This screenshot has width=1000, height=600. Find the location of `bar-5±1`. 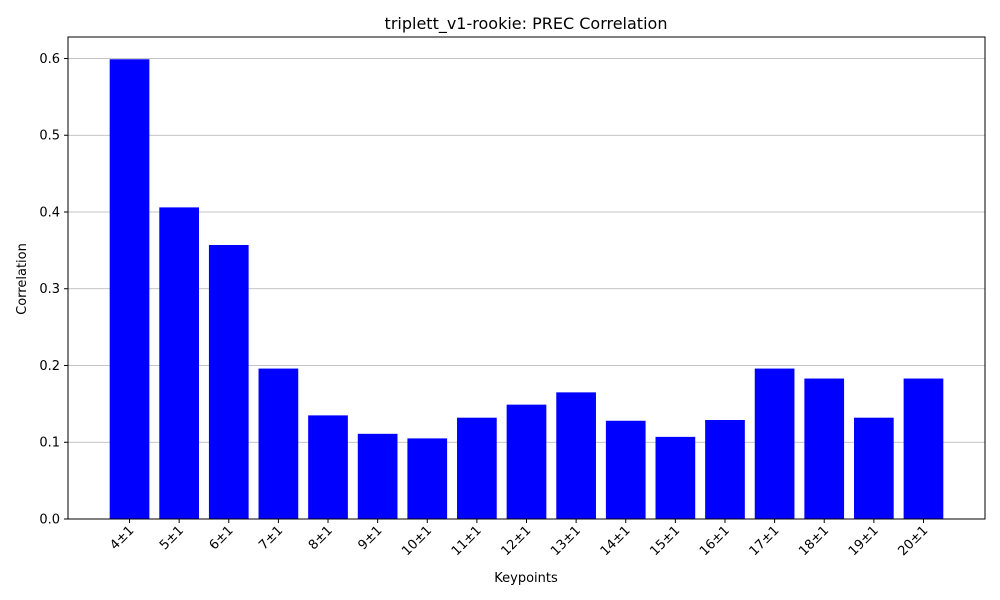

bar-5±1 is located at coordinates (179, 363).